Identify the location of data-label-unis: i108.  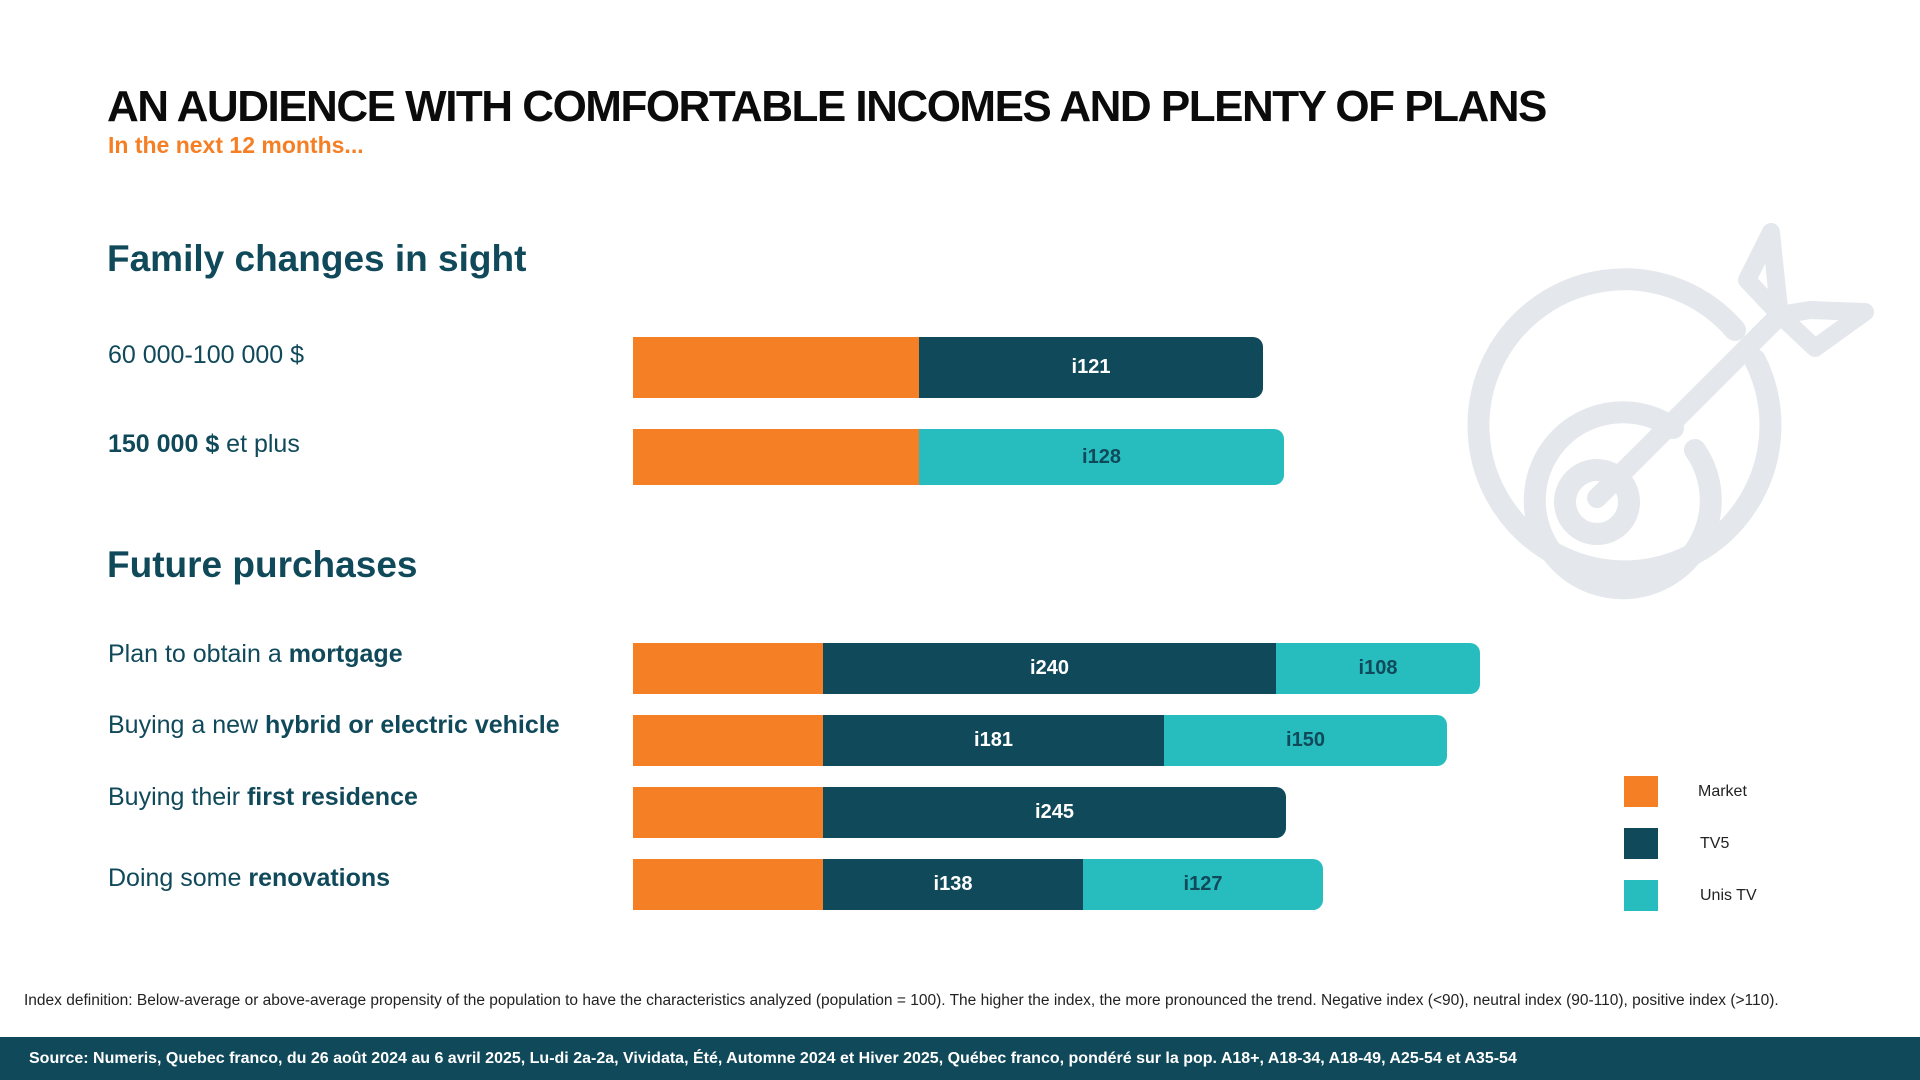
(1378, 668).